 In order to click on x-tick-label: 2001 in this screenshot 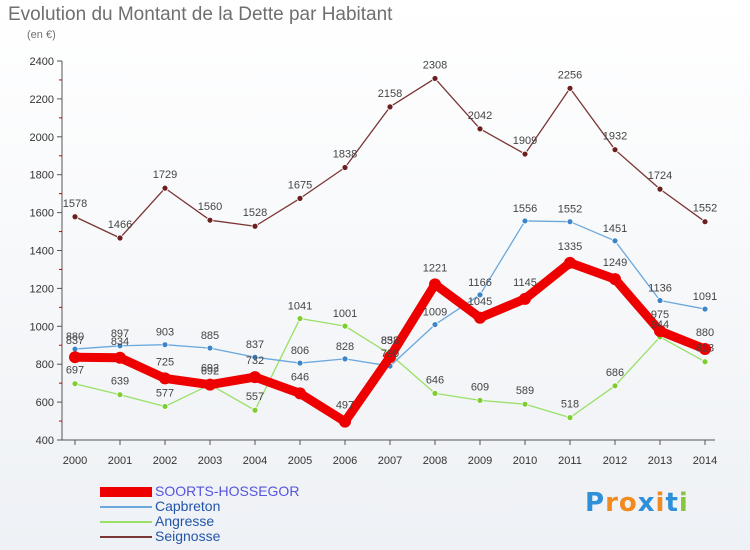, I will do `click(120, 461)`.